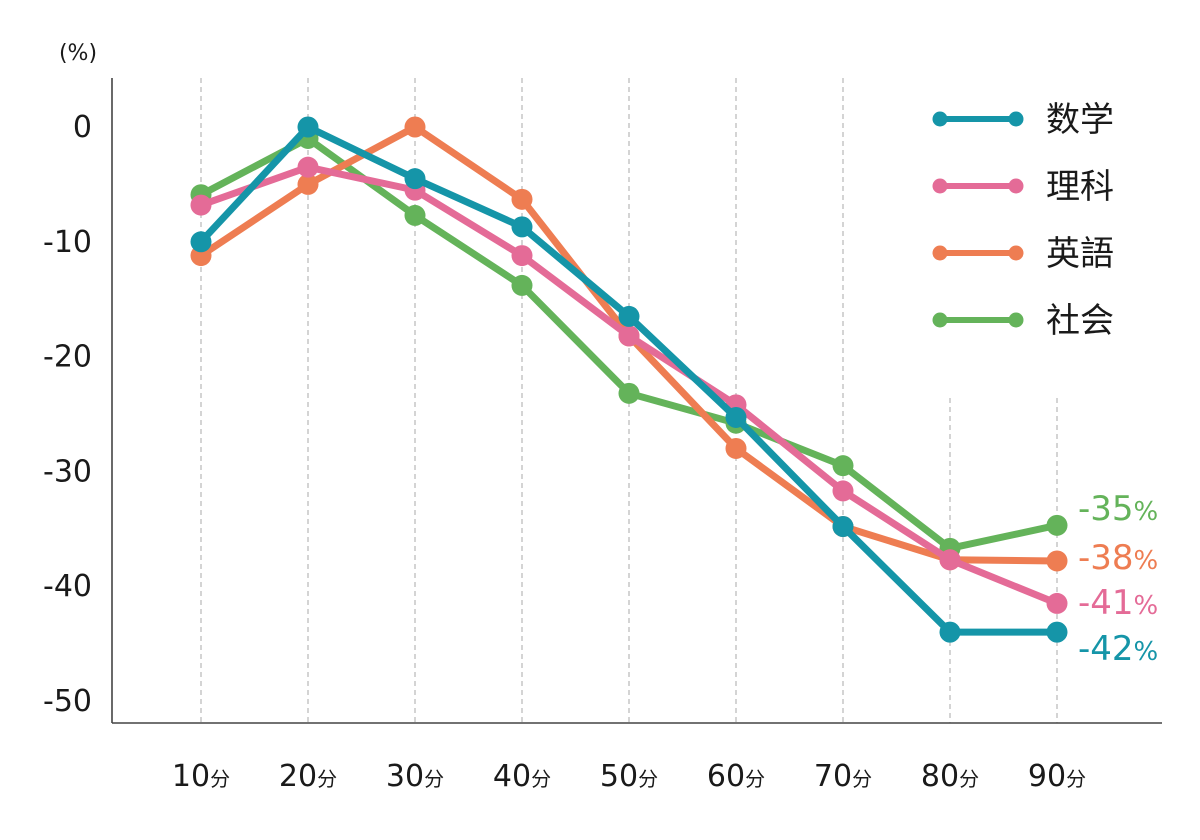 Image resolution: width=1200 pixels, height=840 pixels. Describe the element at coordinates (736, 776) in the screenshot. I see `x-tick-label: 60分` at that location.